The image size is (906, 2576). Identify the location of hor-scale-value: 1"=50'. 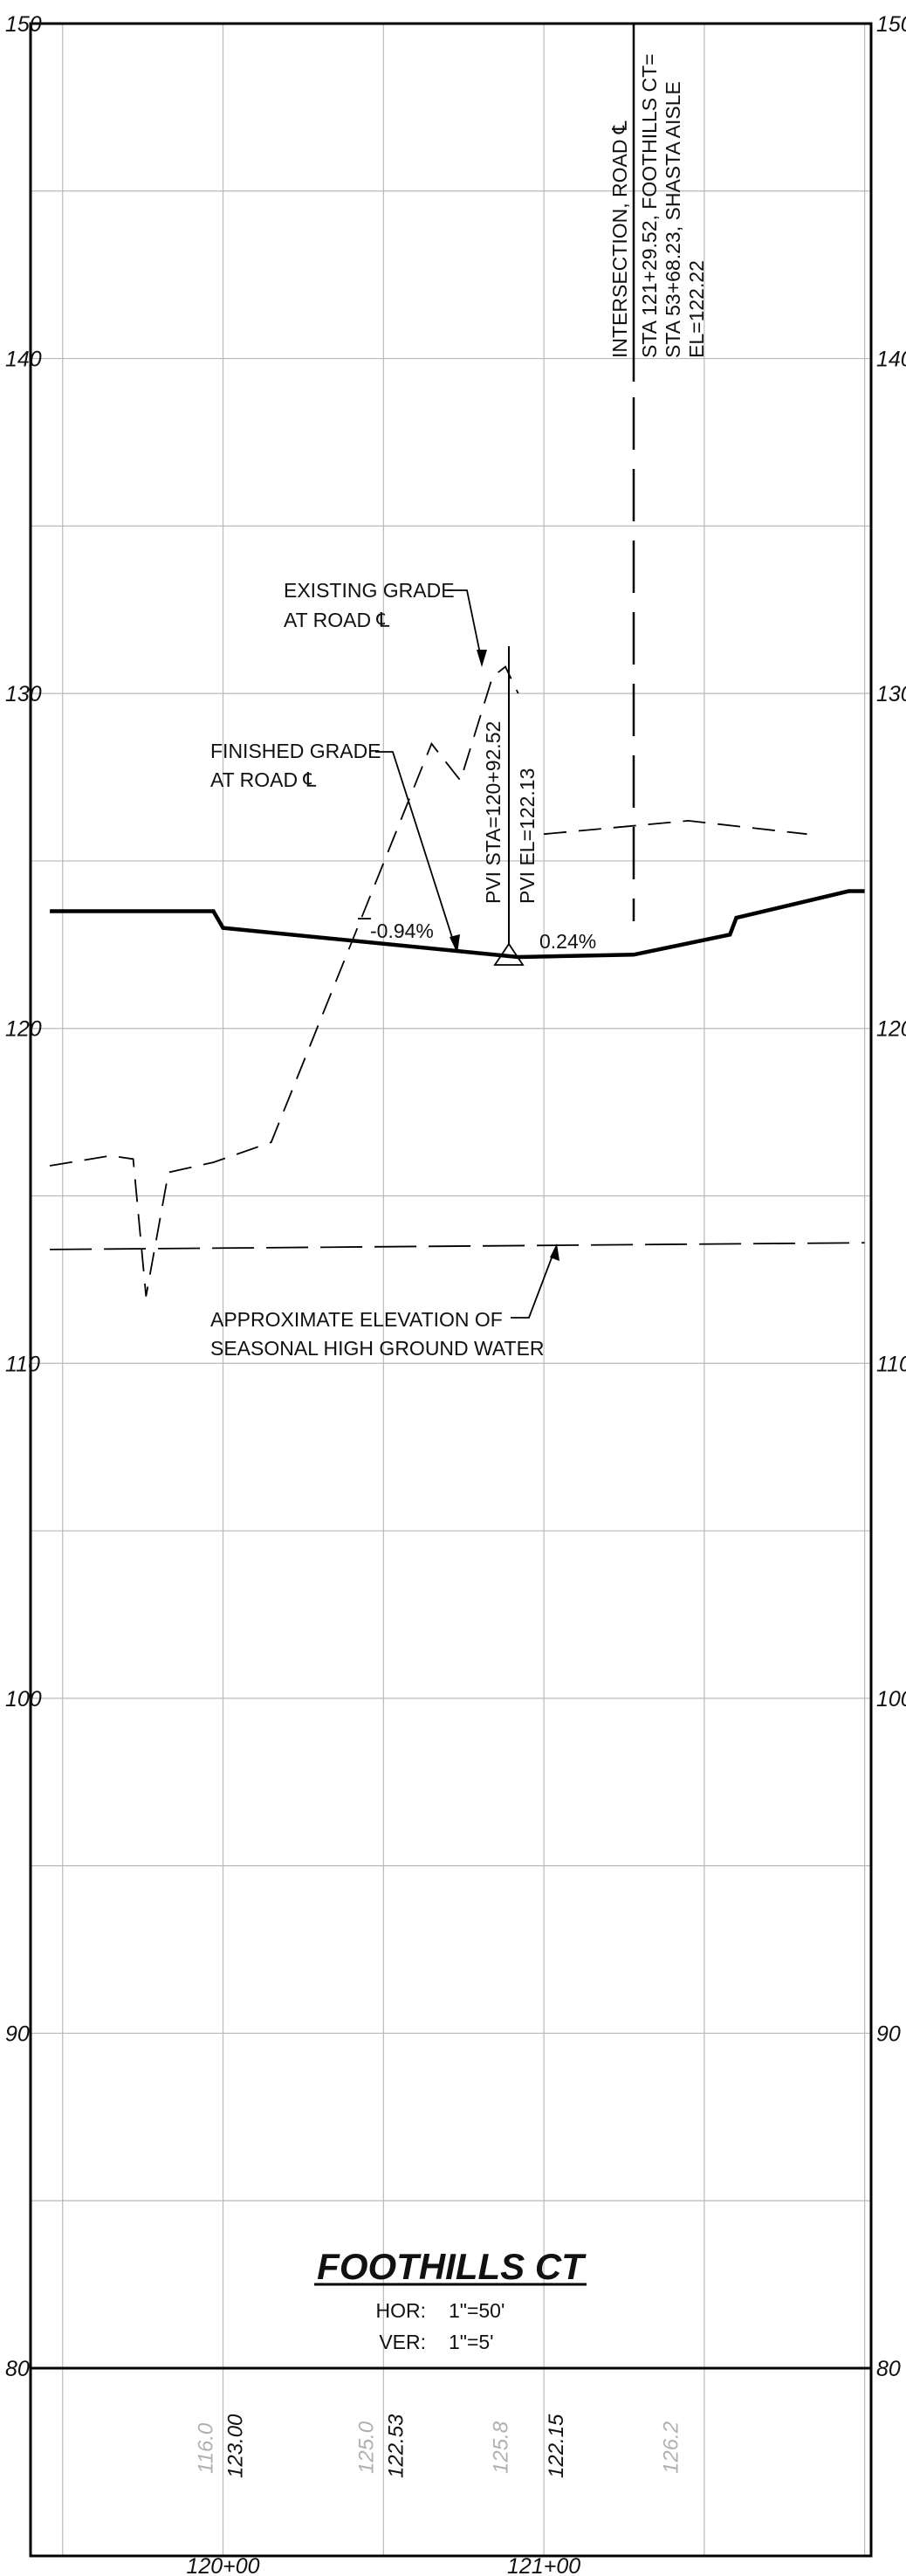
(476, 2310).